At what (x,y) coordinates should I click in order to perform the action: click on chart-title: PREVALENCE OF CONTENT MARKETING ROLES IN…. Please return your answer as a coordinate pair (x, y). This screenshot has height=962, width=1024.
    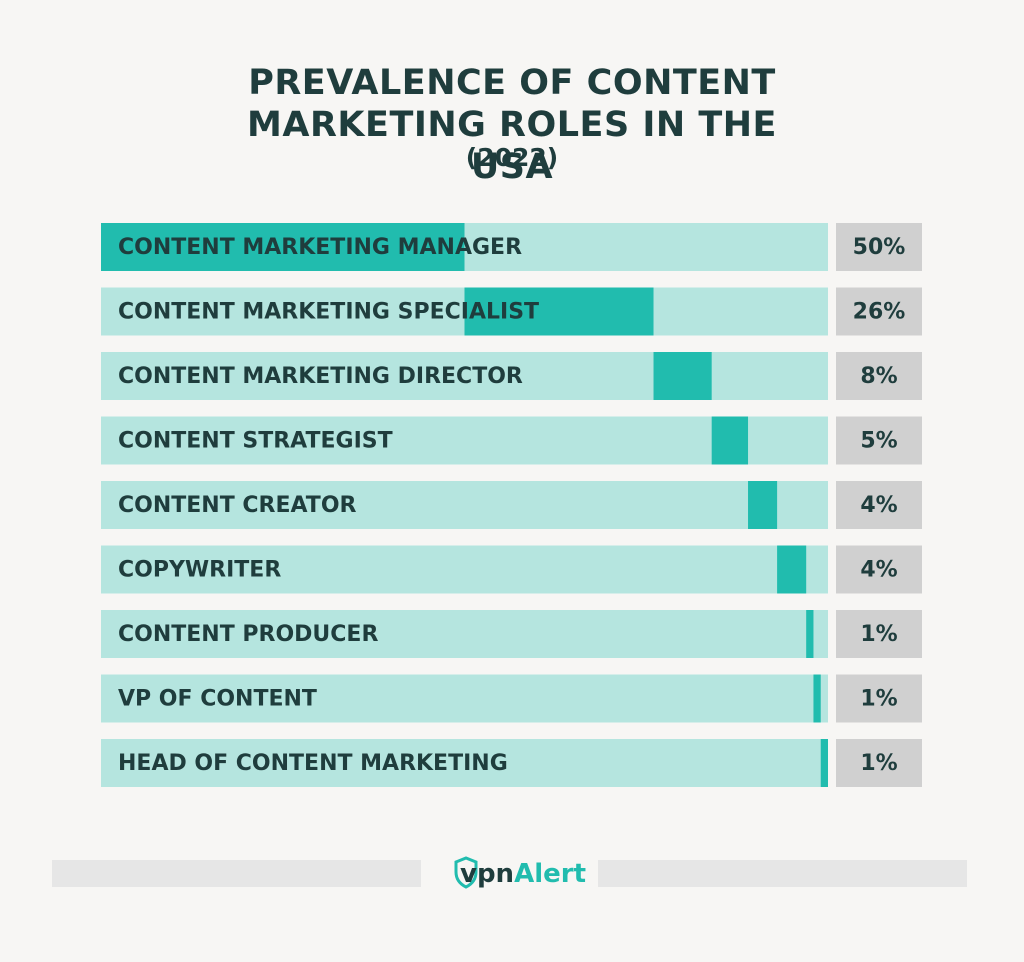
    Looking at the image, I should click on (512, 125).